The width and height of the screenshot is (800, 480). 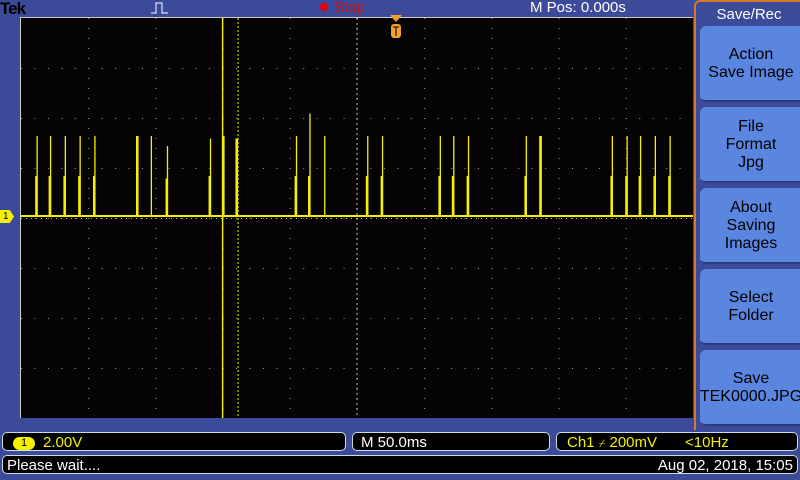 What do you see at coordinates (750, 226) in the screenshot?
I see `about-saving-images-button: About Saving Images` at bounding box center [750, 226].